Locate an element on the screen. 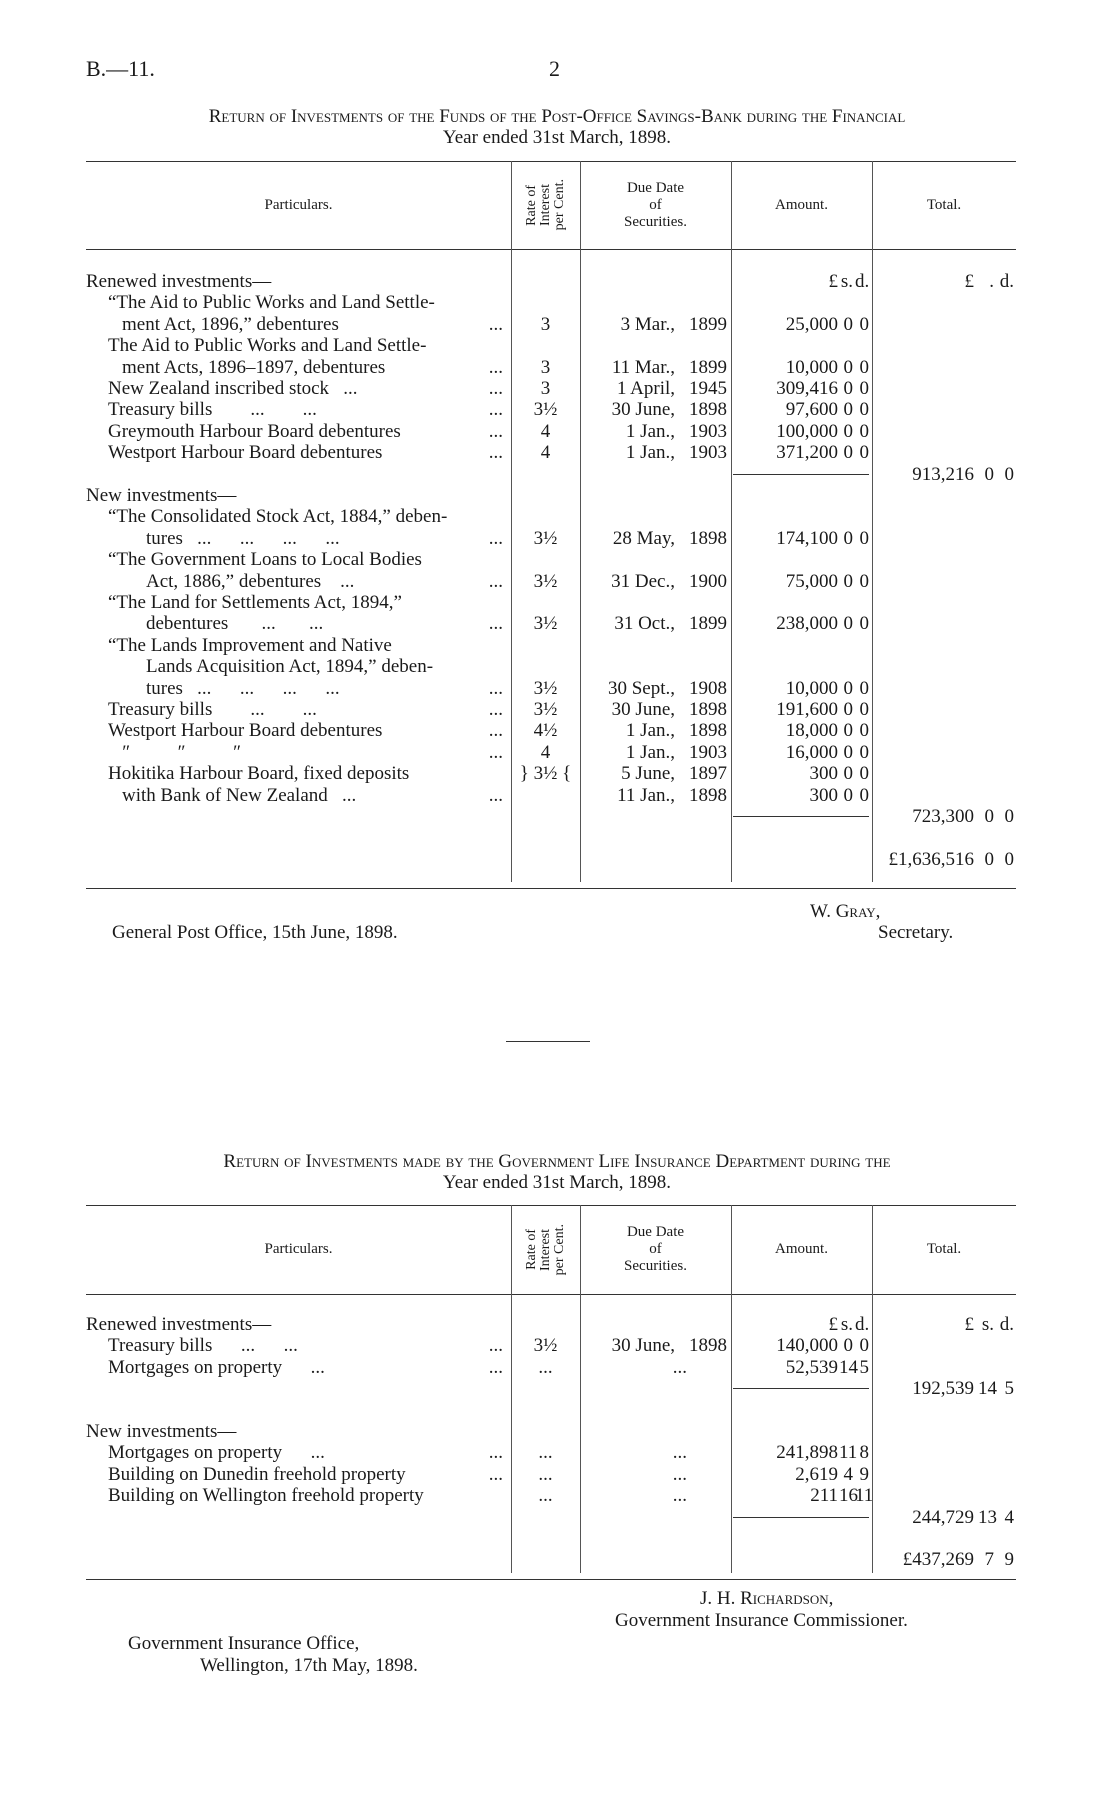  pounds: £437,269 is located at coordinates (938, 1560).